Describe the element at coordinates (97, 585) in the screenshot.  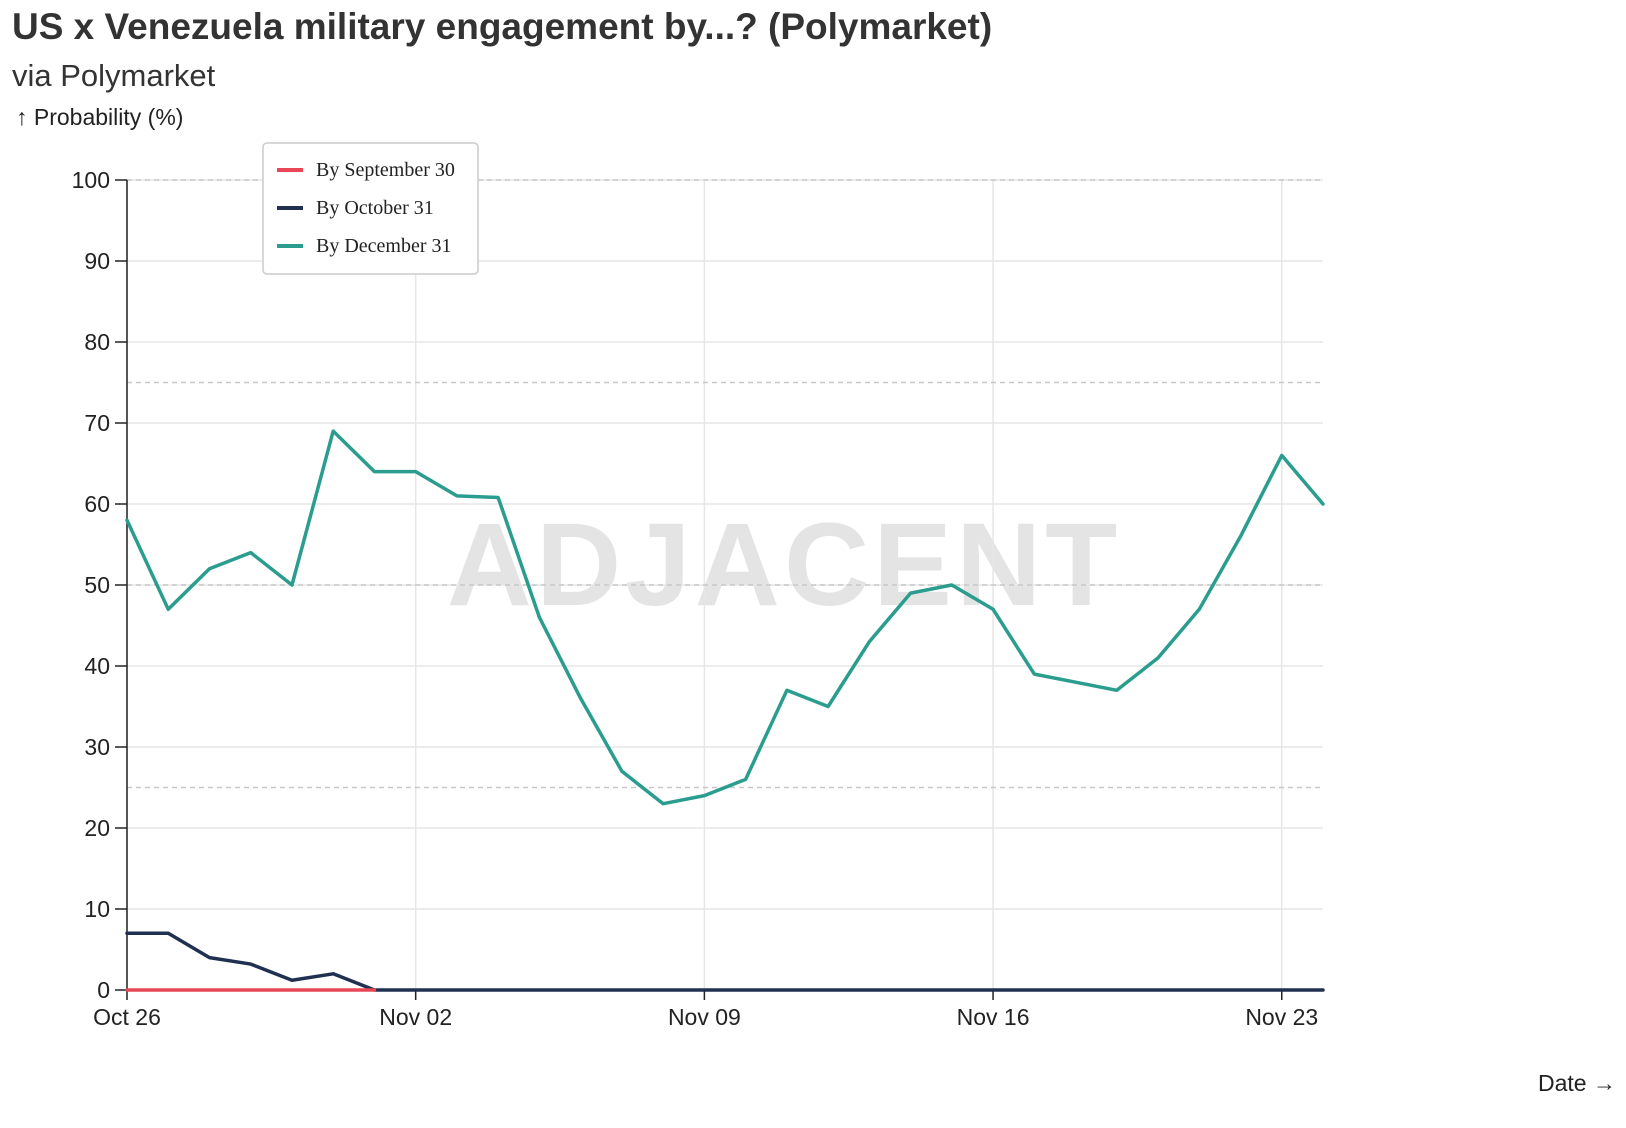
I see `y-tick-label: 50` at that location.